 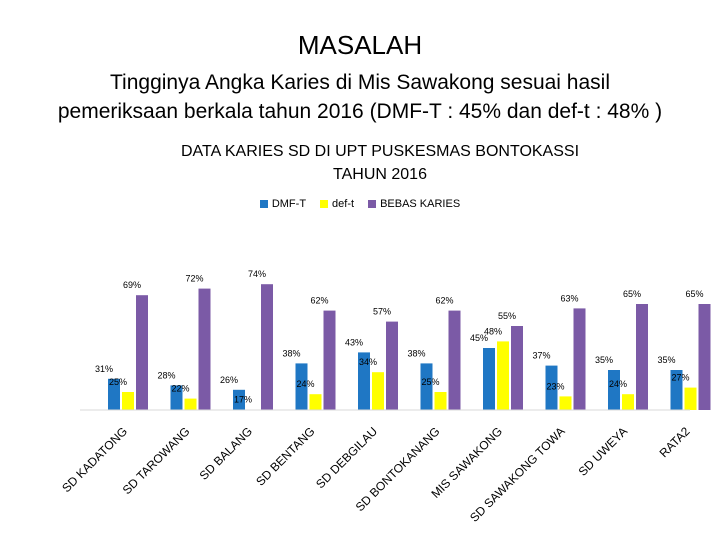 I want to click on data-label-1-3: 24%, so click(x=305, y=384).